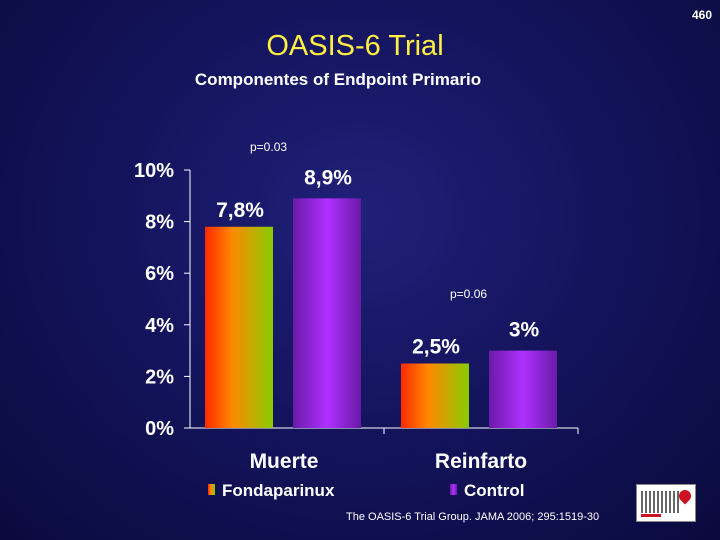  Describe the element at coordinates (239, 327) in the screenshot. I see `bar-fondaparinux-muerte` at that location.